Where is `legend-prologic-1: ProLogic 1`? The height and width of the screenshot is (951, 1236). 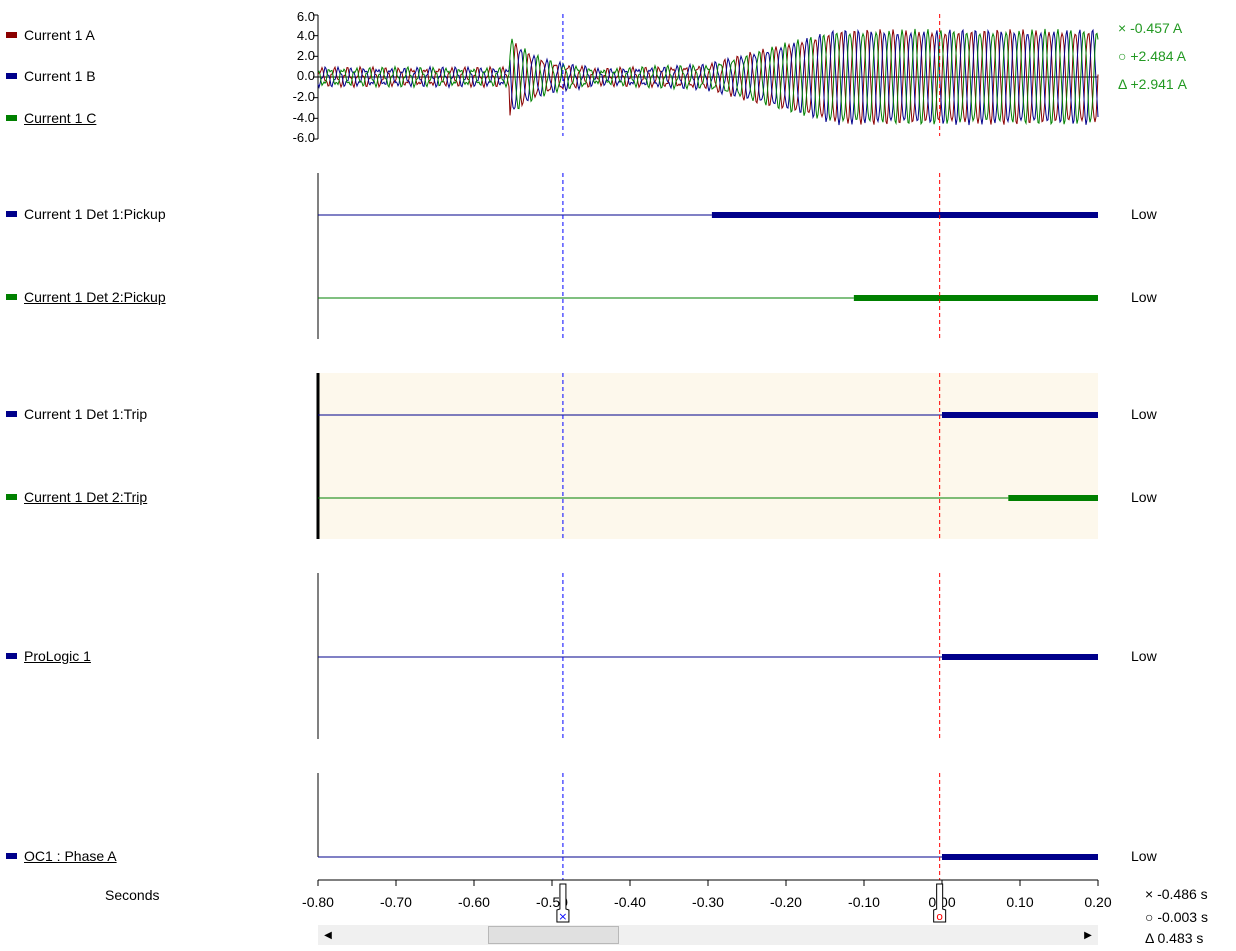 legend-prologic-1: ProLogic 1 is located at coordinates (48, 656).